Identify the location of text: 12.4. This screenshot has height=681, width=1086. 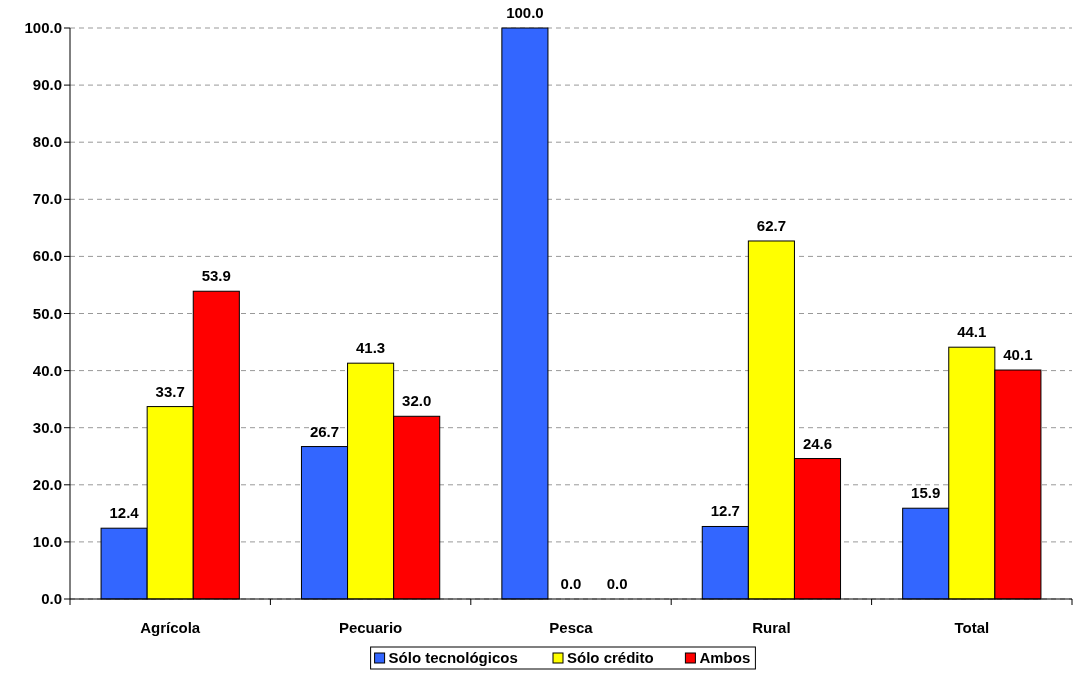
(124, 513).